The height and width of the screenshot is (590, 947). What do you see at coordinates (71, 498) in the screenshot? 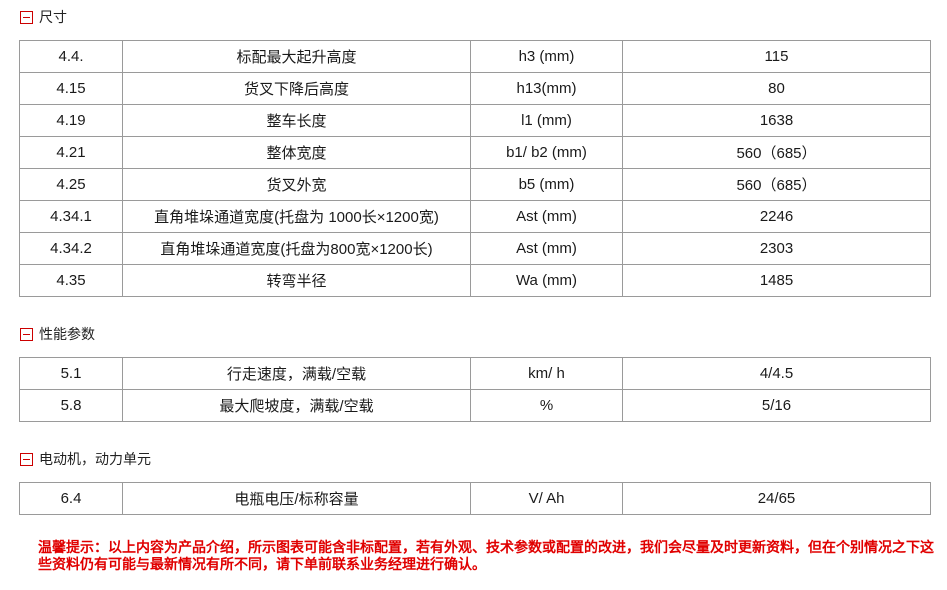
I see `row-number: 6.4` at bounding box center [71, 498].